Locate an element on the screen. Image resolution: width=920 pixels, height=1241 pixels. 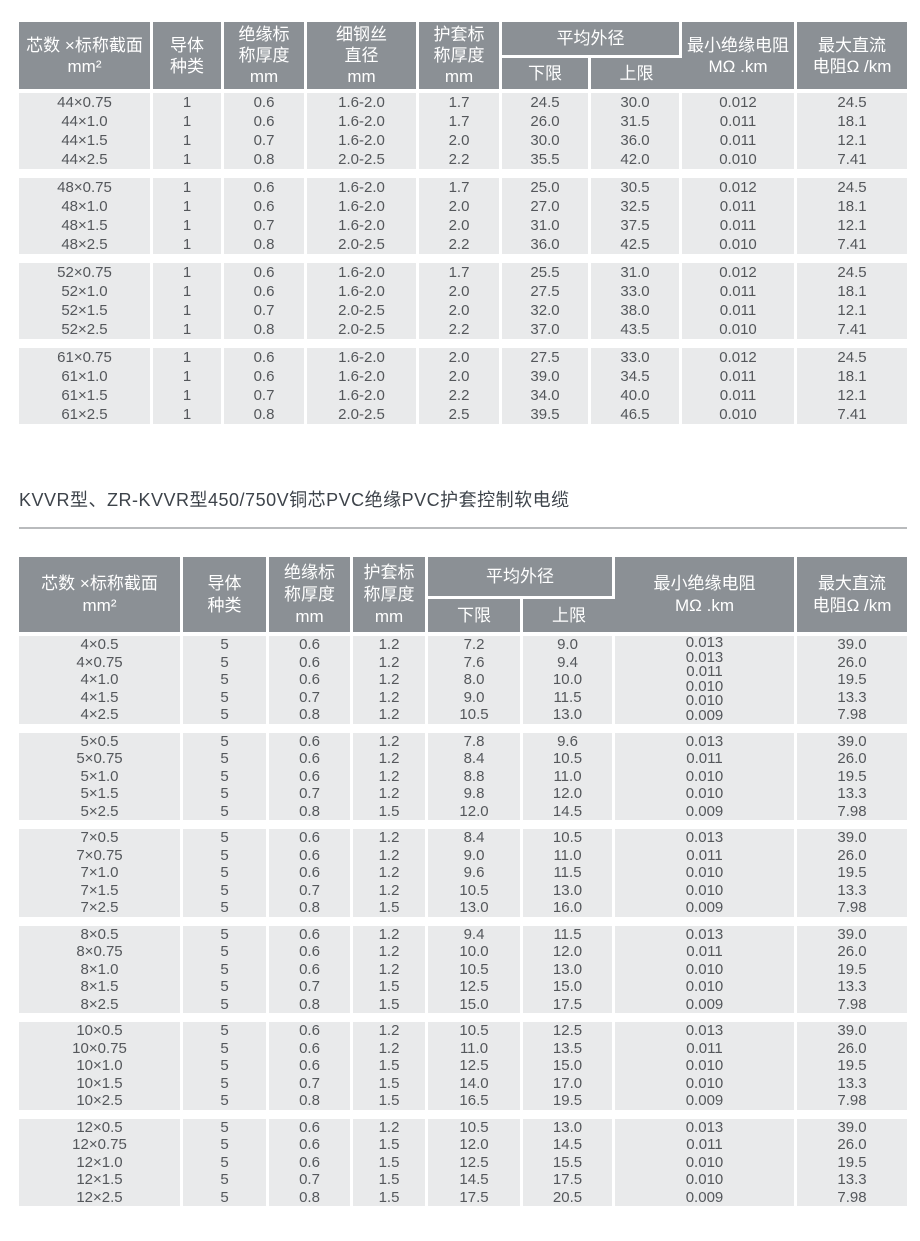
table-row: 48×2.5 1 0.8 2.0-2.5 2.2 36.0 42.5 0.010 7.41 is located at coordinates (463, 247).